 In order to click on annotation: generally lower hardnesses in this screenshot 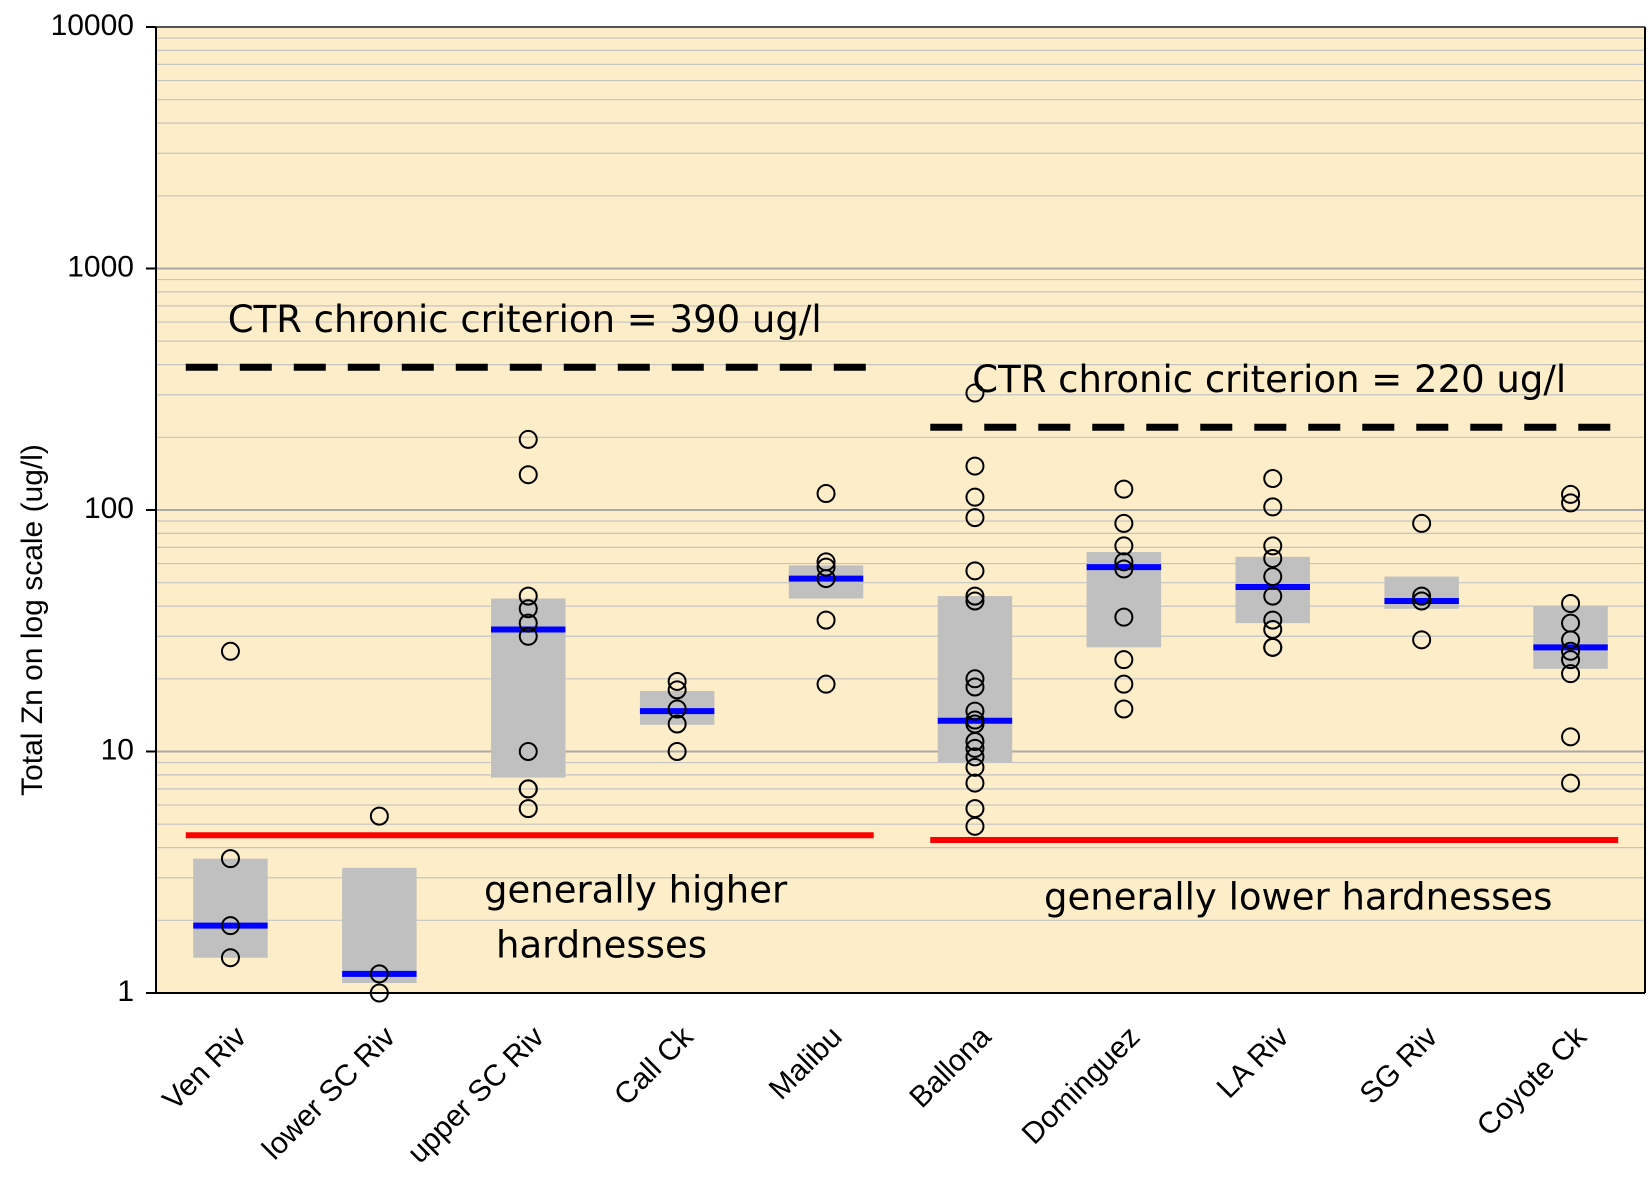, I will do `click(1298, 897)`.